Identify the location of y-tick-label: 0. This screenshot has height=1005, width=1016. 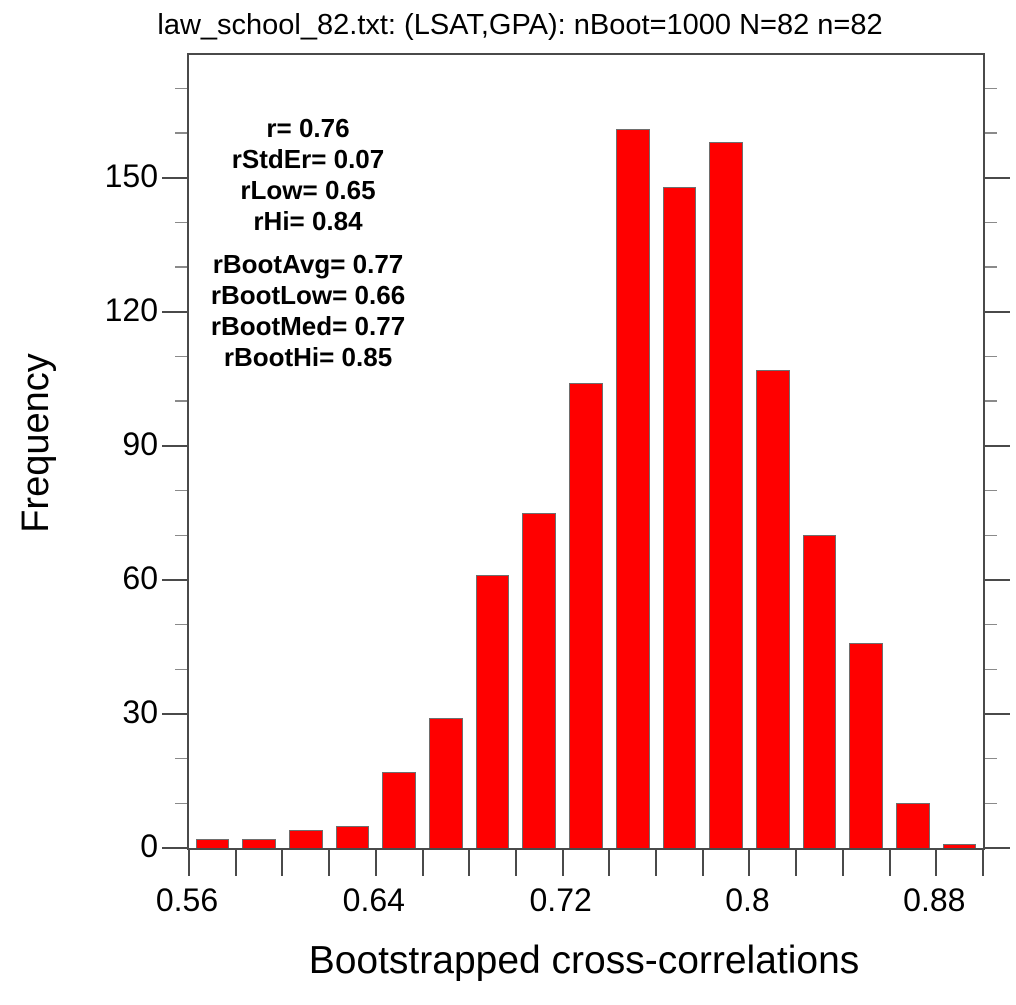
(149, 846).